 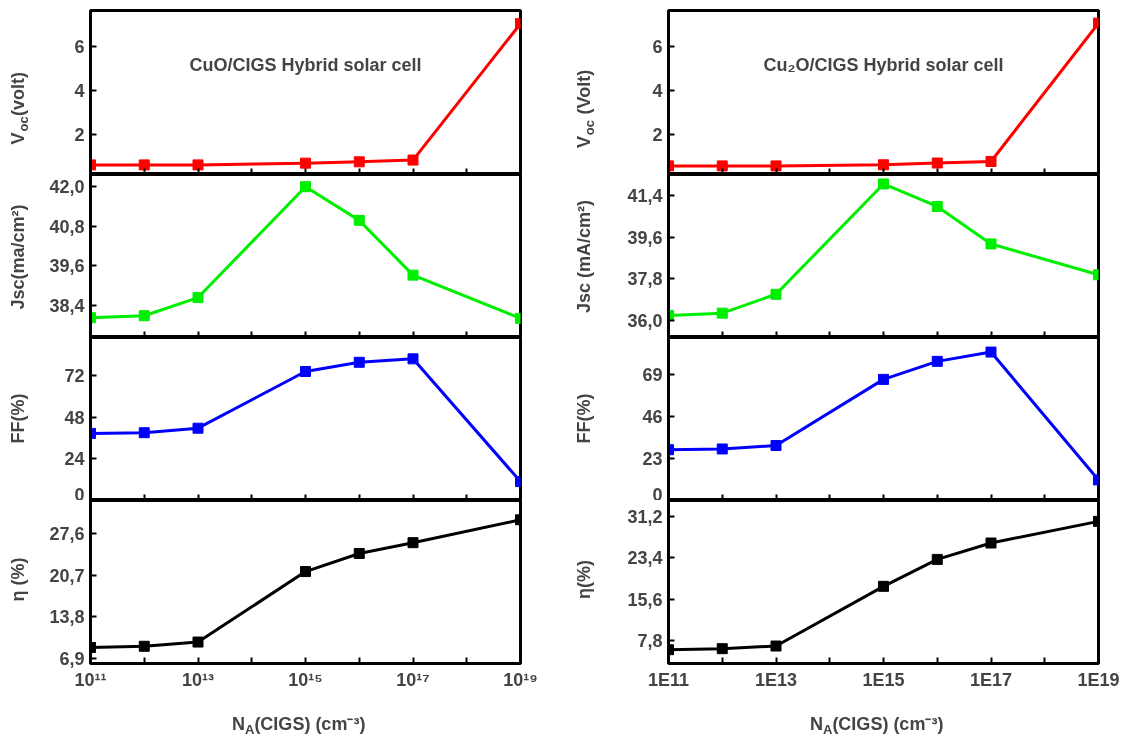 I want to click on y-axis-title: Voc (Volt), so click(x=585, y=109).